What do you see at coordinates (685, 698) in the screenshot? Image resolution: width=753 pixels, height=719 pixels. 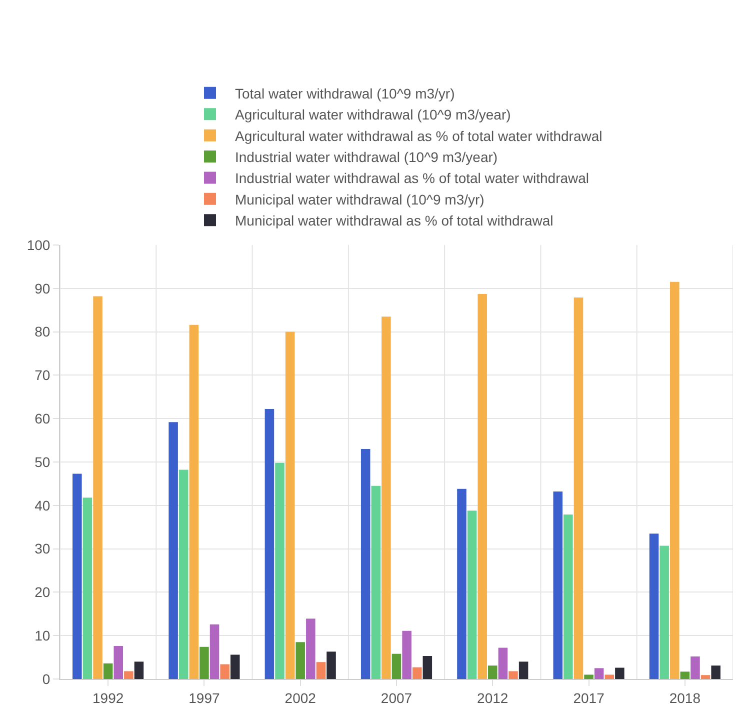 I see `x-tick-label: 2018` at bounding box center [685, 698].